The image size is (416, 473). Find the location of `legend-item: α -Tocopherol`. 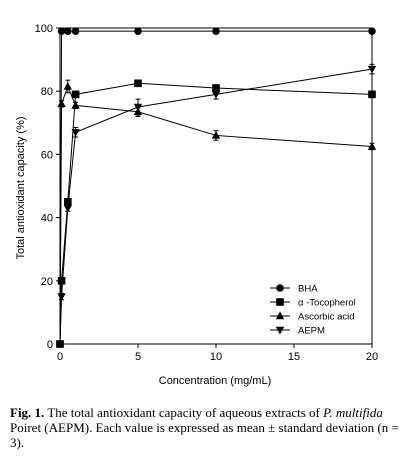

legend-item: α -Tocopherol is located at coordinates (313, 303).